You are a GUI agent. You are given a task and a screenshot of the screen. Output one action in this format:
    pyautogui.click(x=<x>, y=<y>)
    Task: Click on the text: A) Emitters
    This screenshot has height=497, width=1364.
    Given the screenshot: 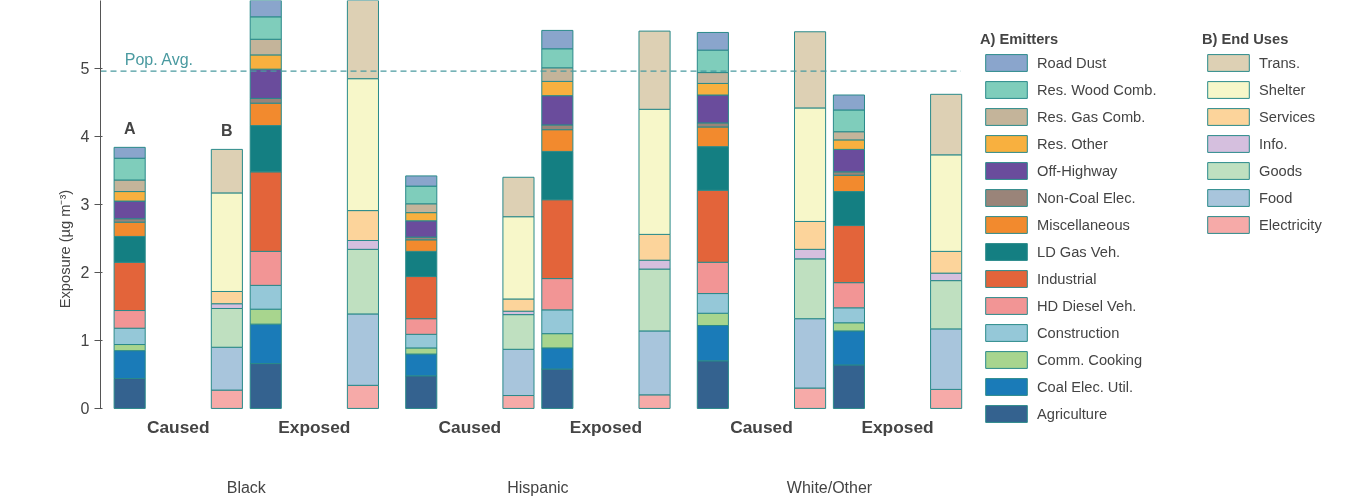 What is the action you would take?
    pyautogui.click(x=1019, y=39)
    